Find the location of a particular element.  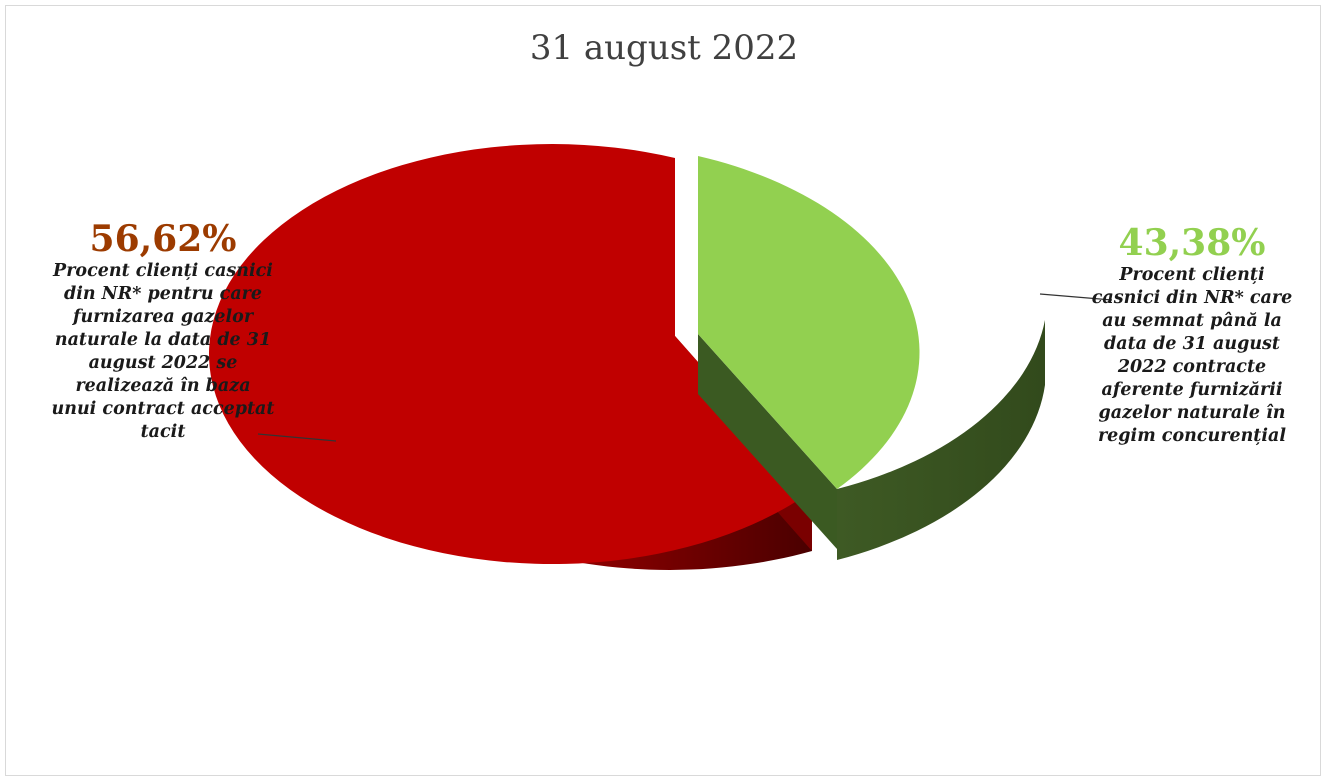

data-label-value-left: 56,62% is located at coordinates (163, 239).